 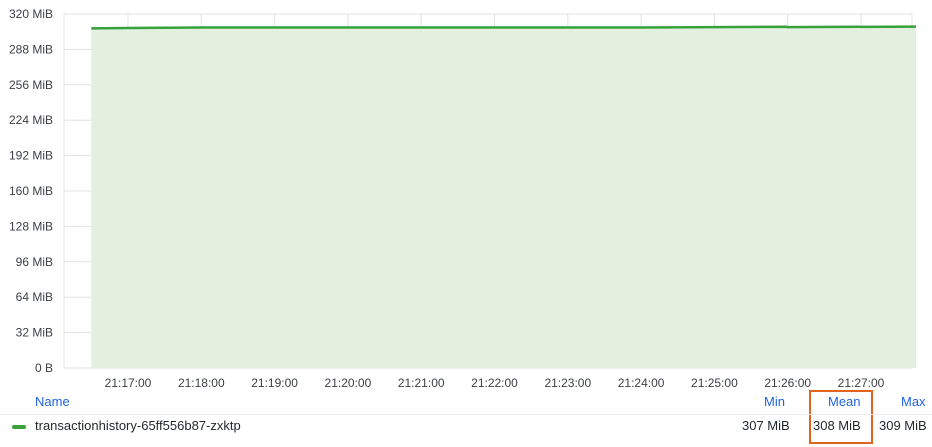 I want to click on legend-value-mean: 308 MiB, so click(x=837, y=425).